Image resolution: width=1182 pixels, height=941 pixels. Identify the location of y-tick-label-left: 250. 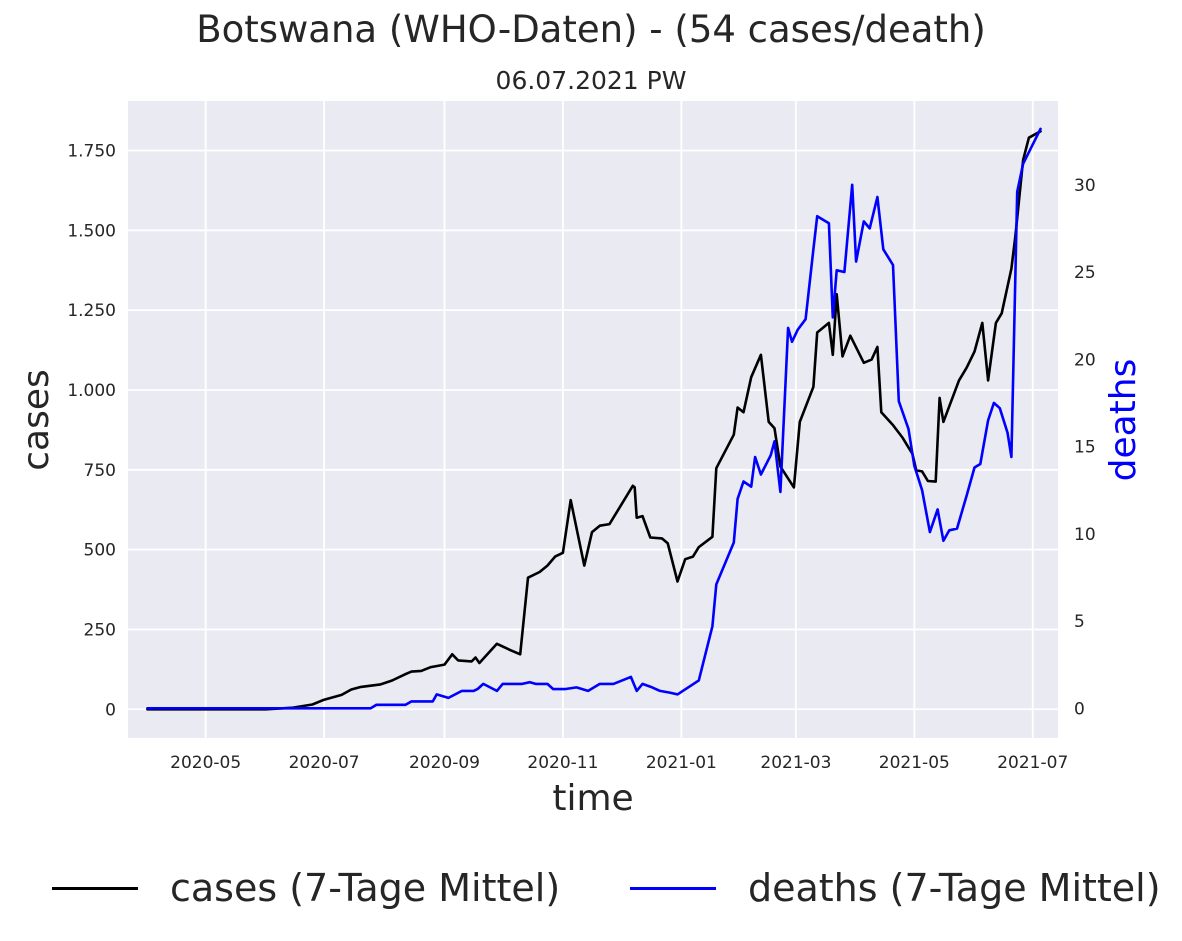
(100, 630).